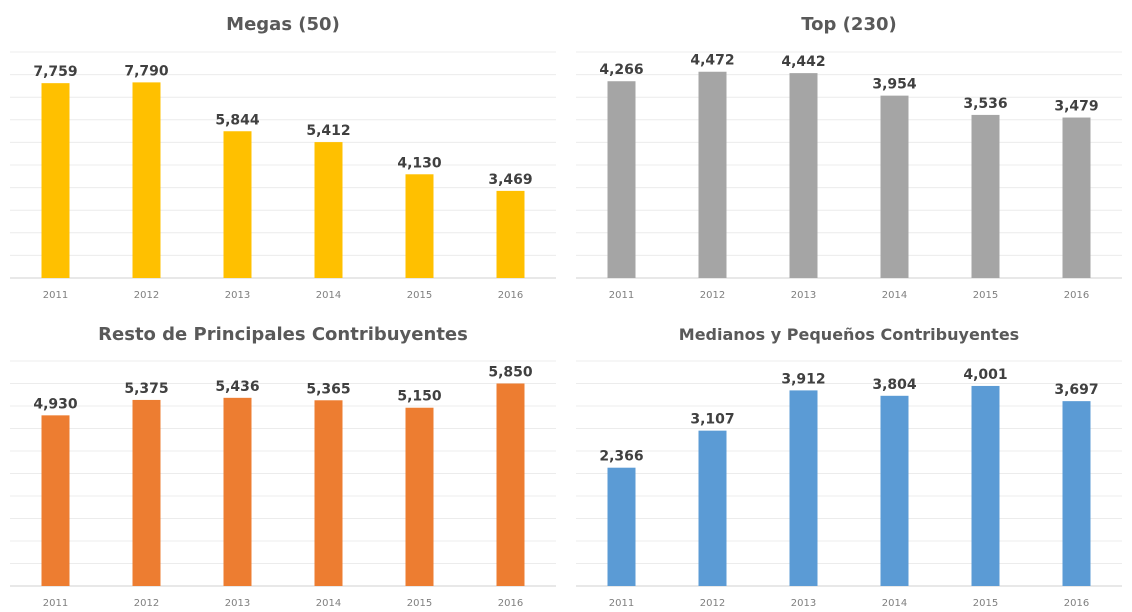 Image resolution: width=1132 pixels, height=612 pixels. Describe the element at coordinates (621, 457) in the screenshot. I see `data-label: 2,366` at that location.